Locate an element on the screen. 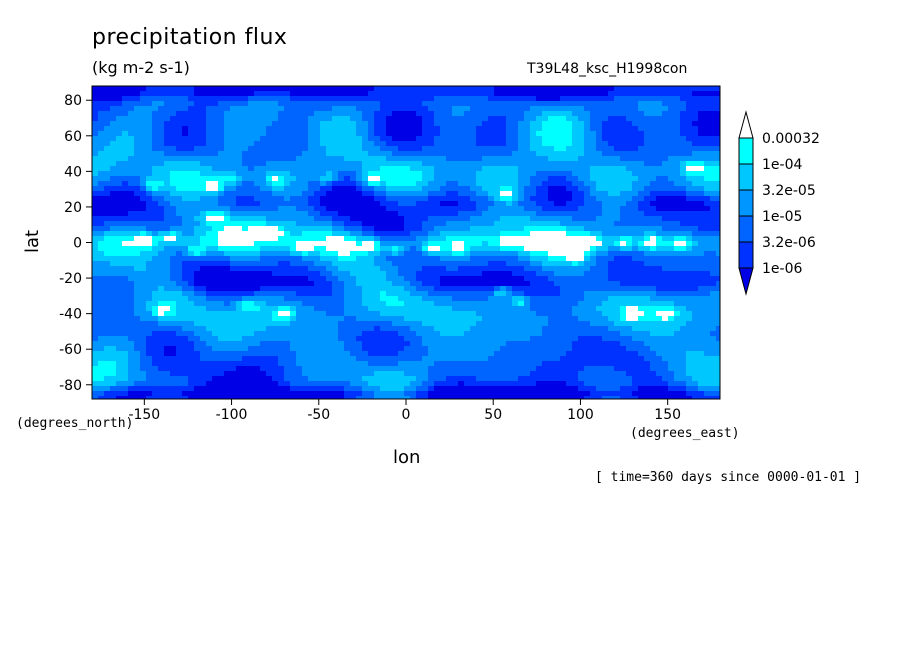 The height and width of the screenshot is (654, 904). x-axis-units: (degrees_east) is located at coordinates (685, 433).